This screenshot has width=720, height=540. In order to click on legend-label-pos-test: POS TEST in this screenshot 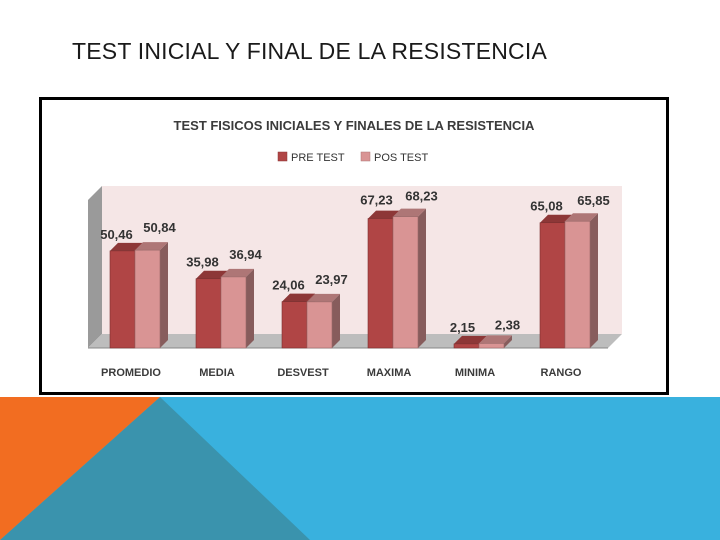, I will do `click(401, 158)`.